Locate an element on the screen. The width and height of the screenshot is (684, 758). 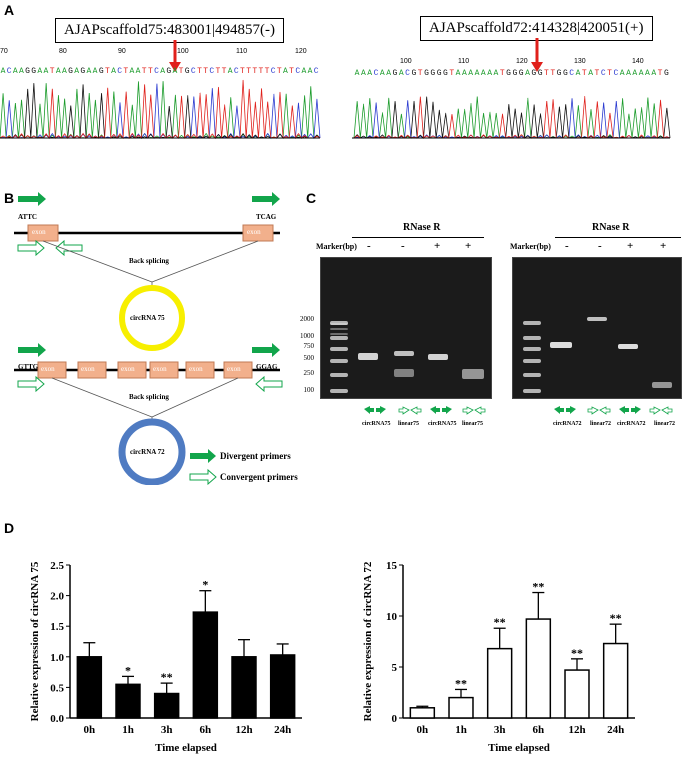
legend-convergent-icon is located at coordinates (203, 476).